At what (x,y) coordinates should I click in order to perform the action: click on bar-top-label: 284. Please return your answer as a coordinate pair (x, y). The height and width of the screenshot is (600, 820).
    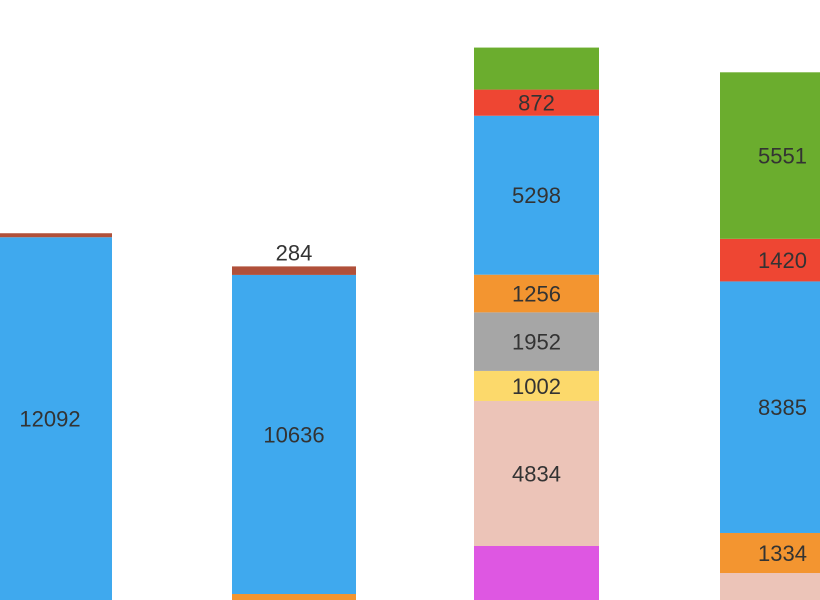
    Looking at the image, I should click on (294, 252).